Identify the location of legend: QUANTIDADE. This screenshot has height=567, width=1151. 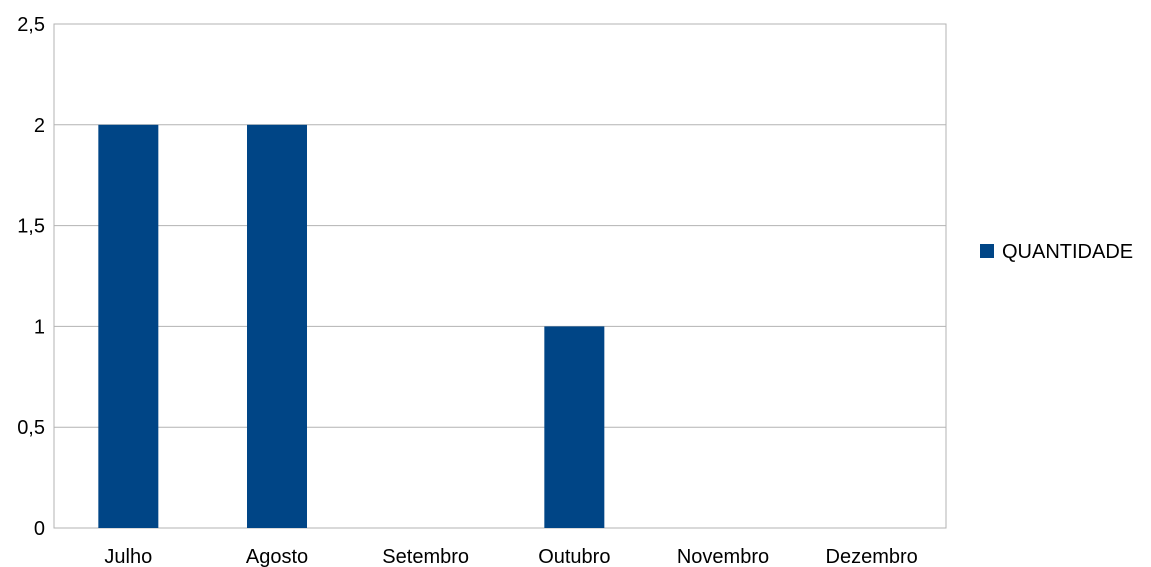
(1056, 252).